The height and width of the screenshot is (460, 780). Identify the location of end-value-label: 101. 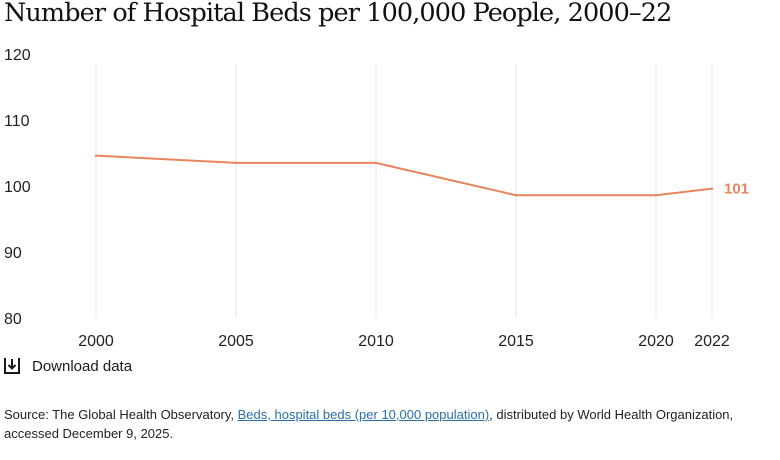
(736, 189).